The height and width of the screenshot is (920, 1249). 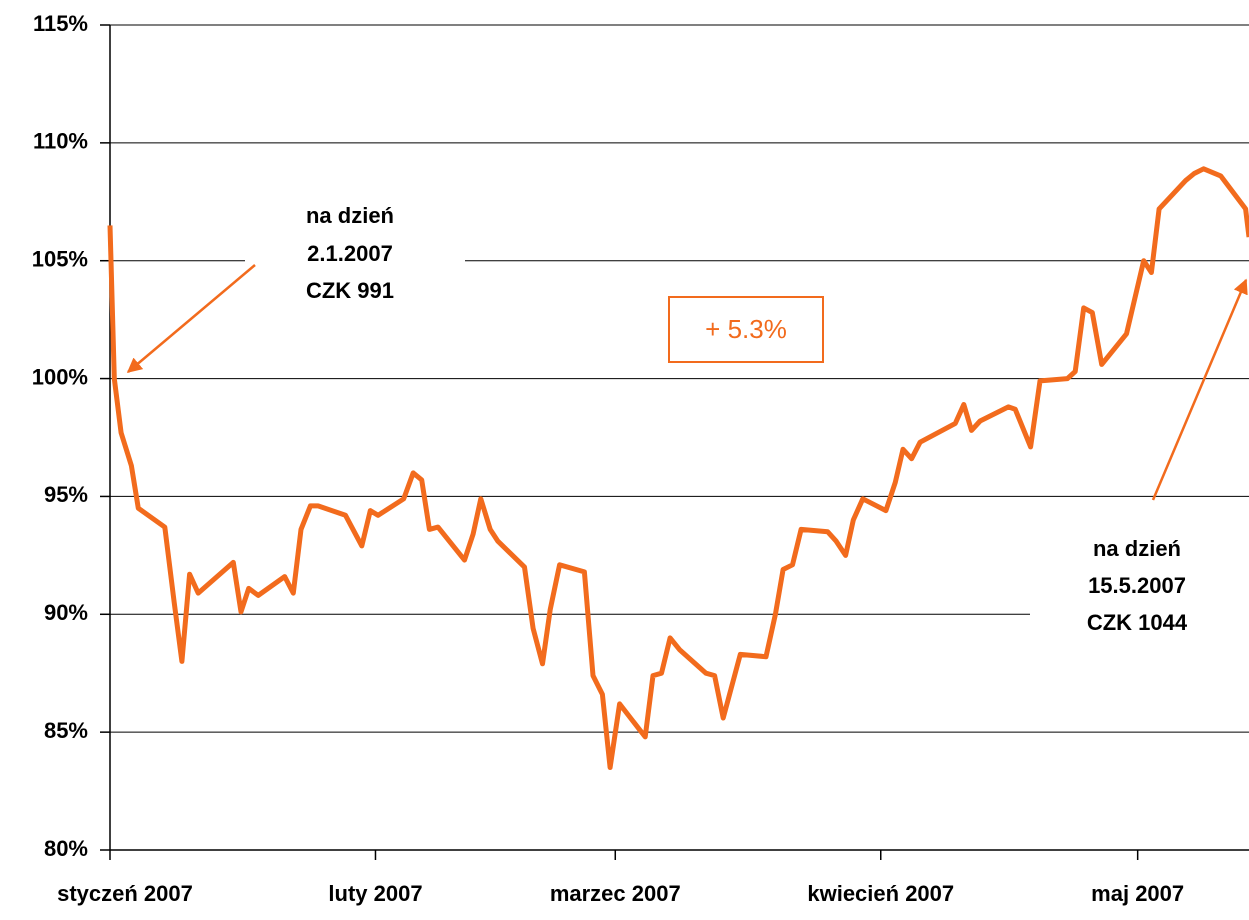 What do you see at coordinates (1137, 585) in the screenshot?
I see `annotation: 15.5.2007` at bounding box center [1137, 585].